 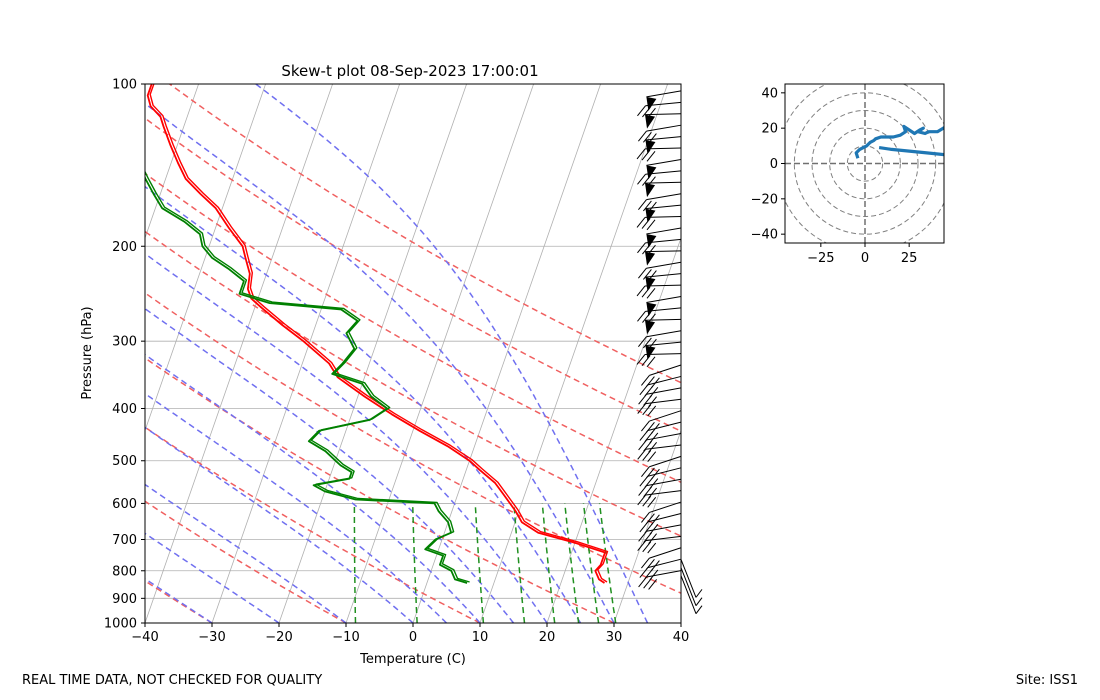 I want to click on hodo-x-tick-label: −25, so click(x=820, y=258).